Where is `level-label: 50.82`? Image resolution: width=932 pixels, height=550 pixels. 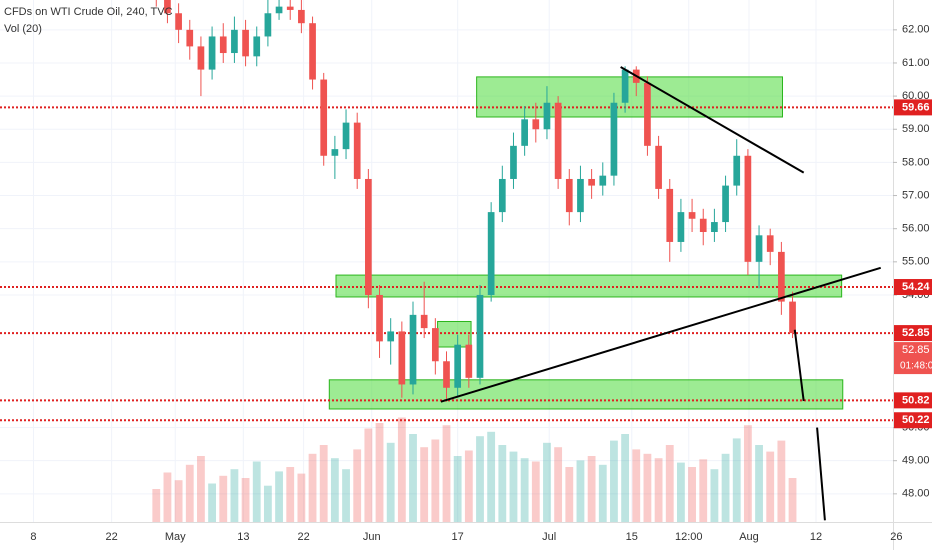 level-label: 50.82 is located at coordinates (916, 400).